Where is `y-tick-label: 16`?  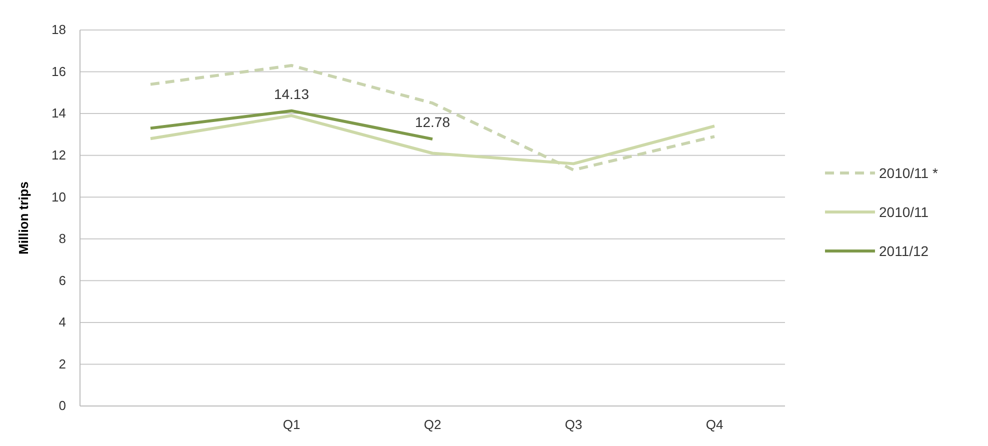 y-tick-label: 16 is located at coordinates (59, 71).